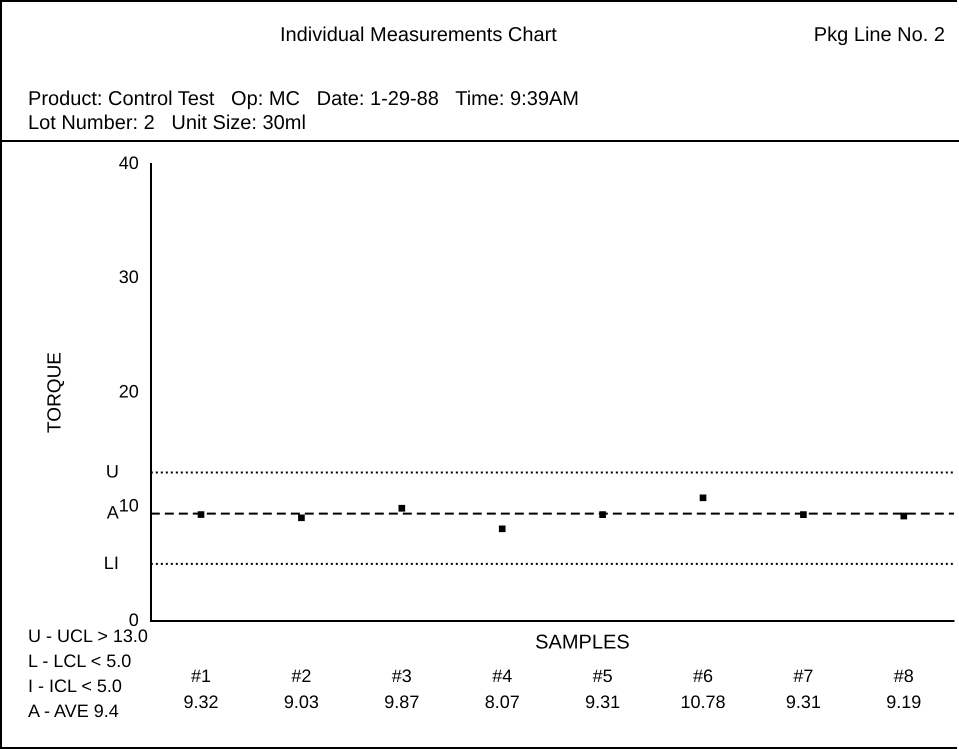 The height and width of the screenshot is (749, 959). What do you see at coordinates (73, 711) in the screenshot?
I see `text: A - AVE 9.4` at bounding box center [73, 711].